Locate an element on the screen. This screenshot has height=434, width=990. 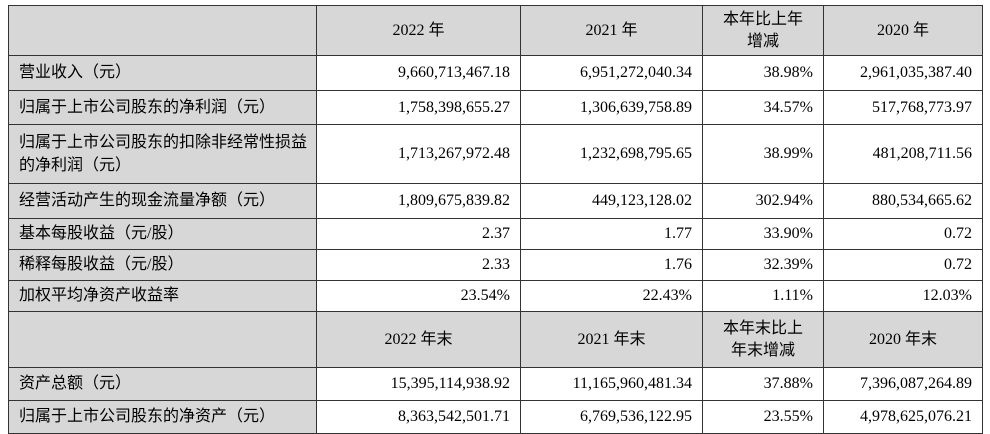
value-change: 37.88% is located at coordinates (763, 384).